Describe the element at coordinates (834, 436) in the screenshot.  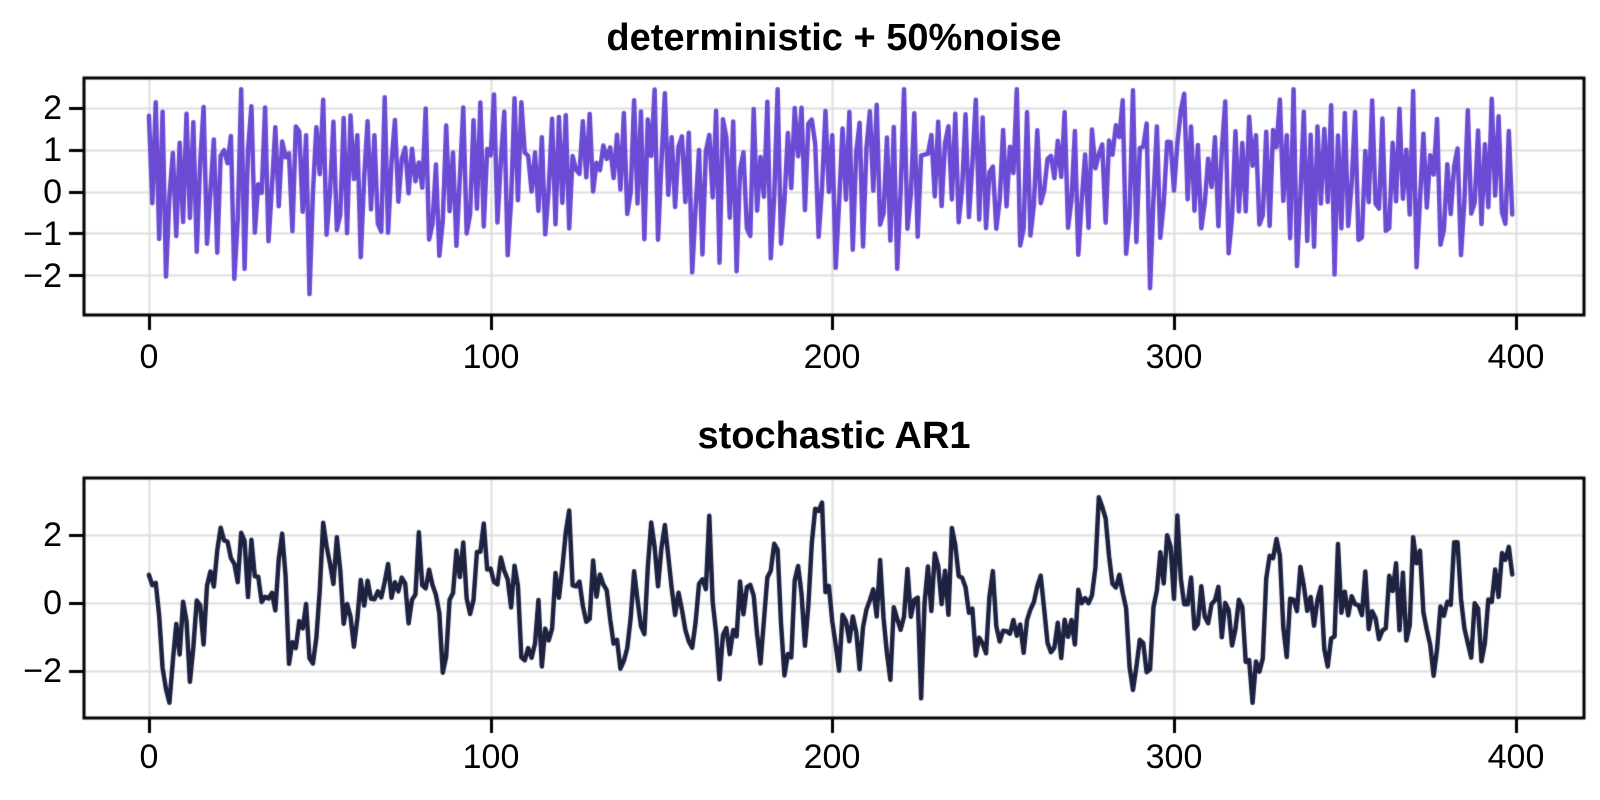
I see `chart-title-stochastic-ar1: stochastic AR1` at that location.